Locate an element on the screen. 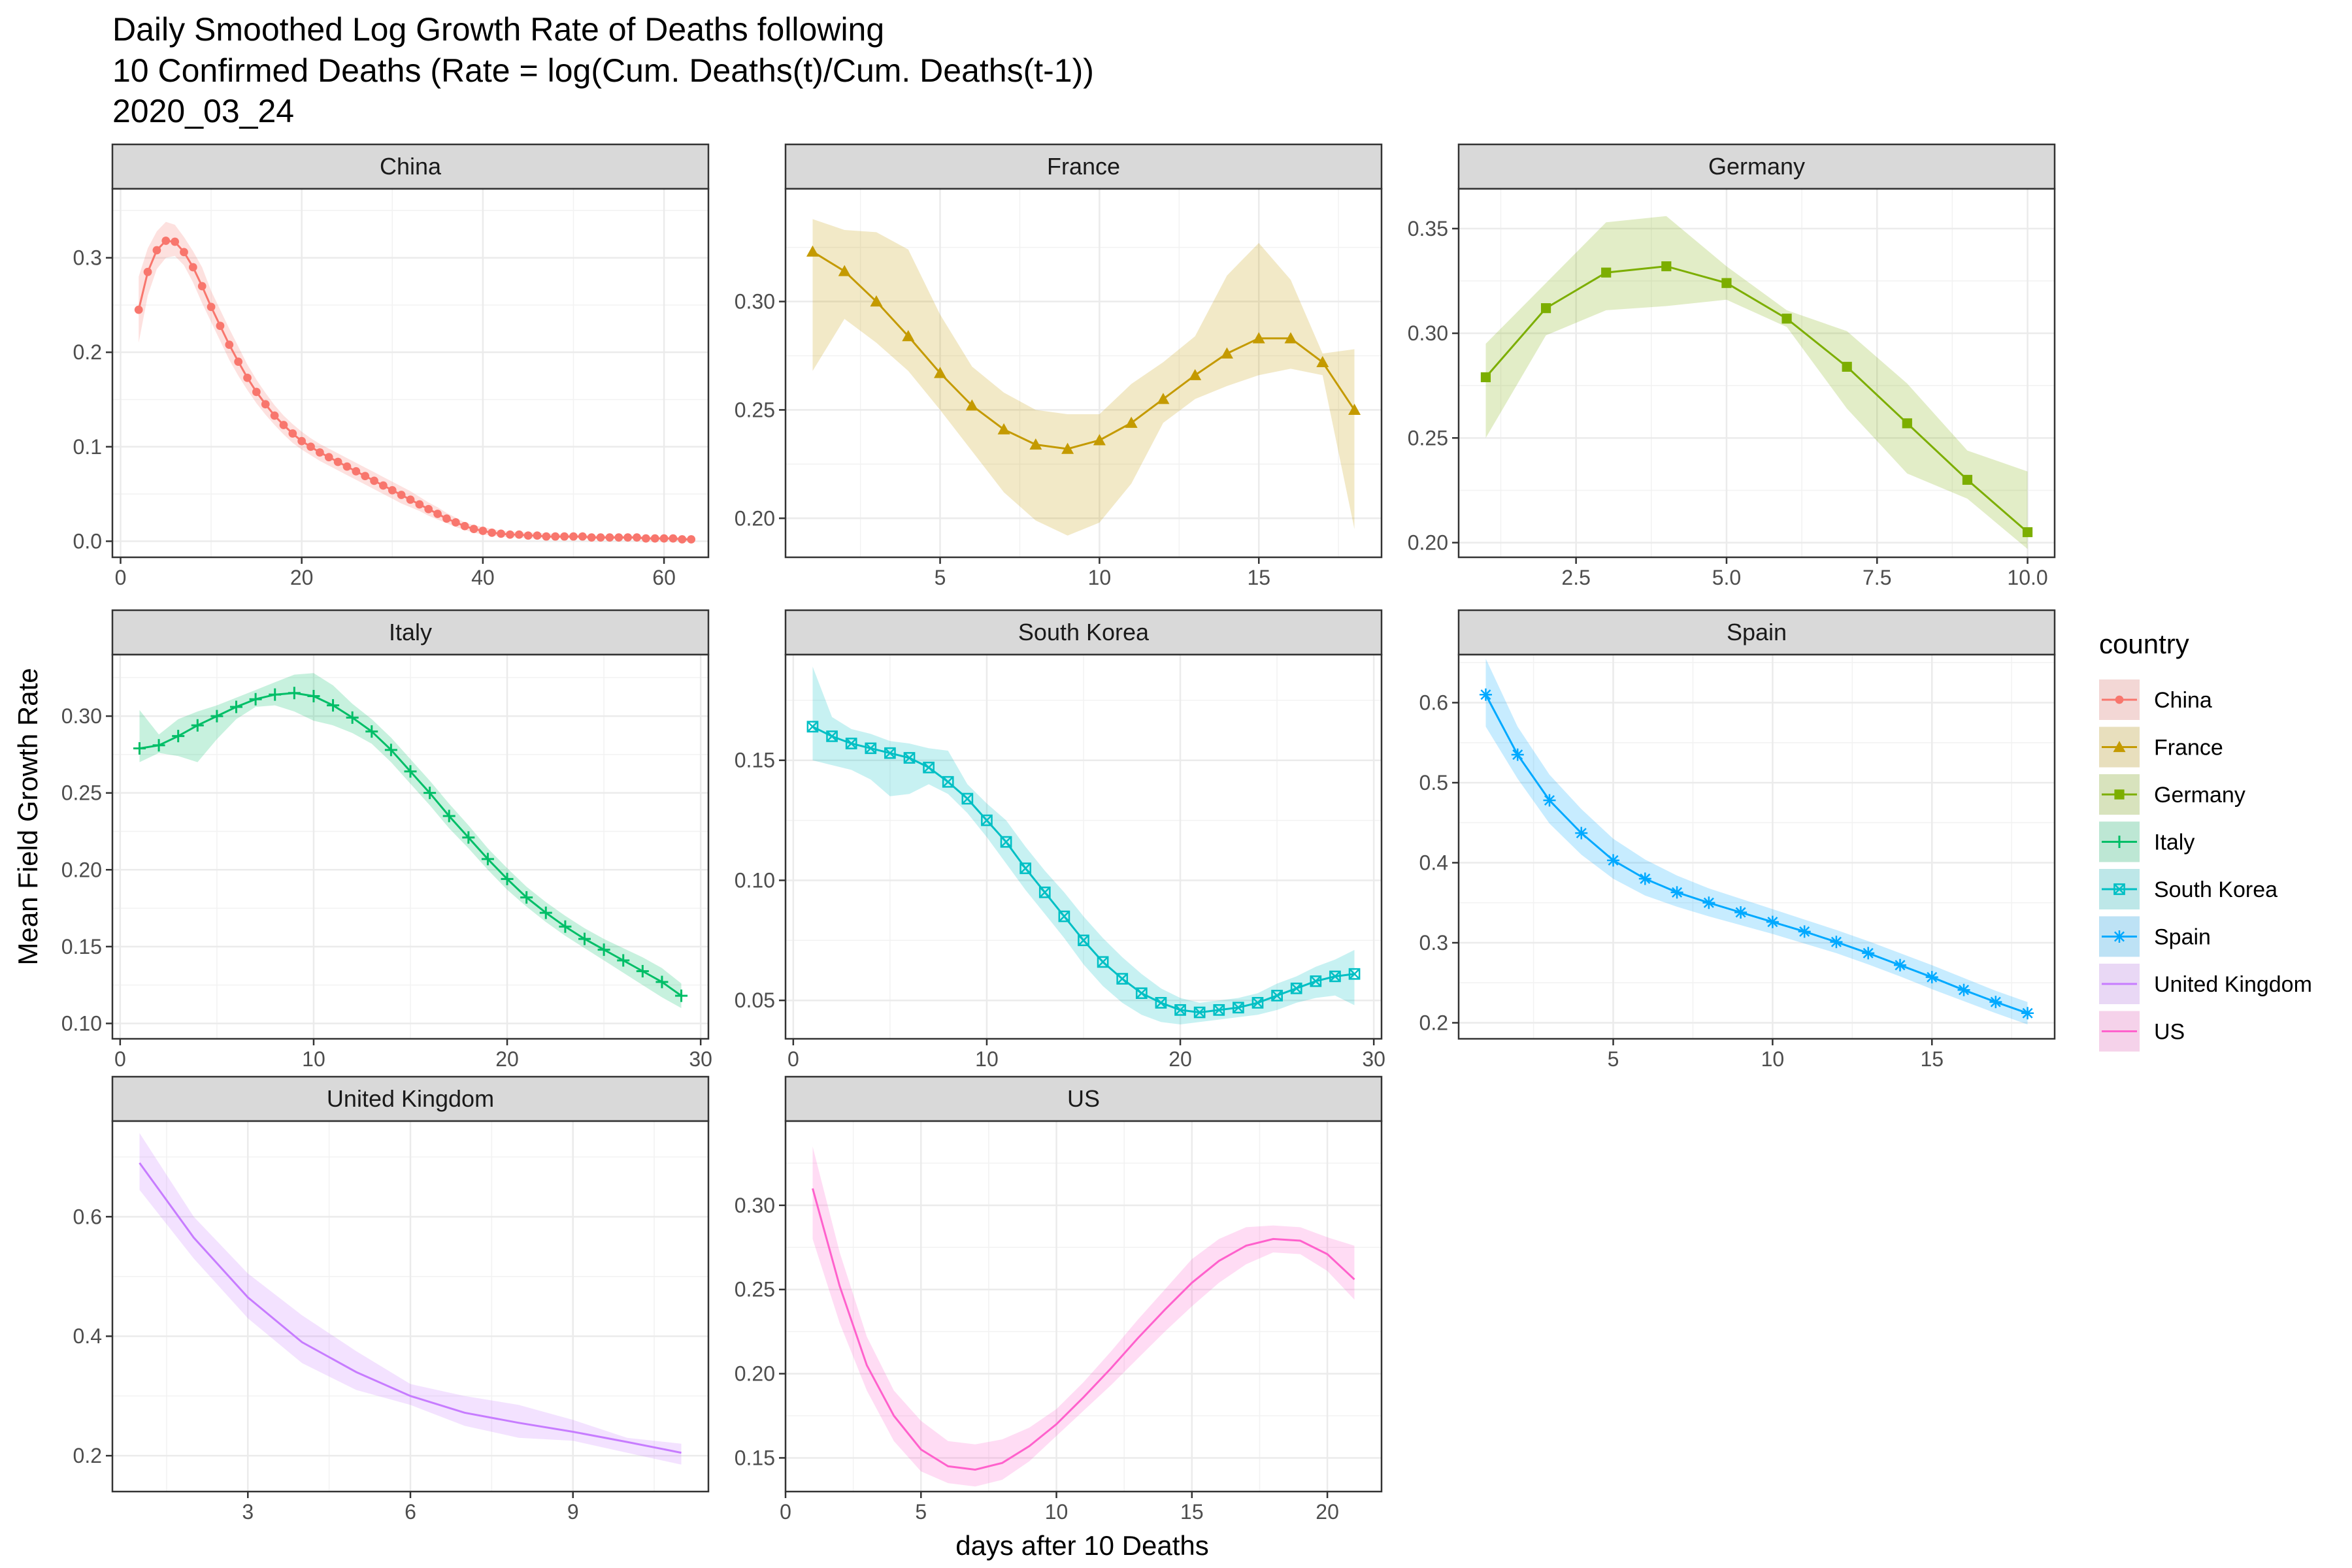  y-tick-label: 0.05 is located at coordinates (755, 1000).